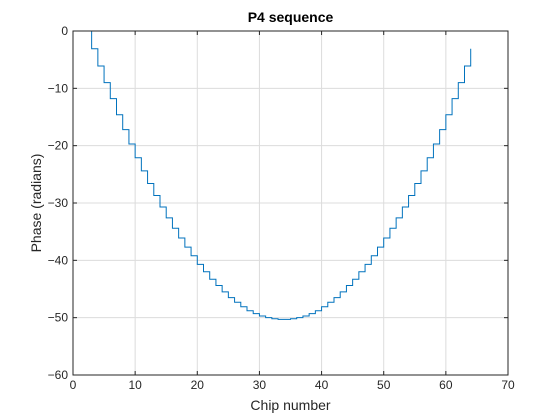 The image size is (560, 420). I want to click on y-tick-label: −40, so click(58, 260).